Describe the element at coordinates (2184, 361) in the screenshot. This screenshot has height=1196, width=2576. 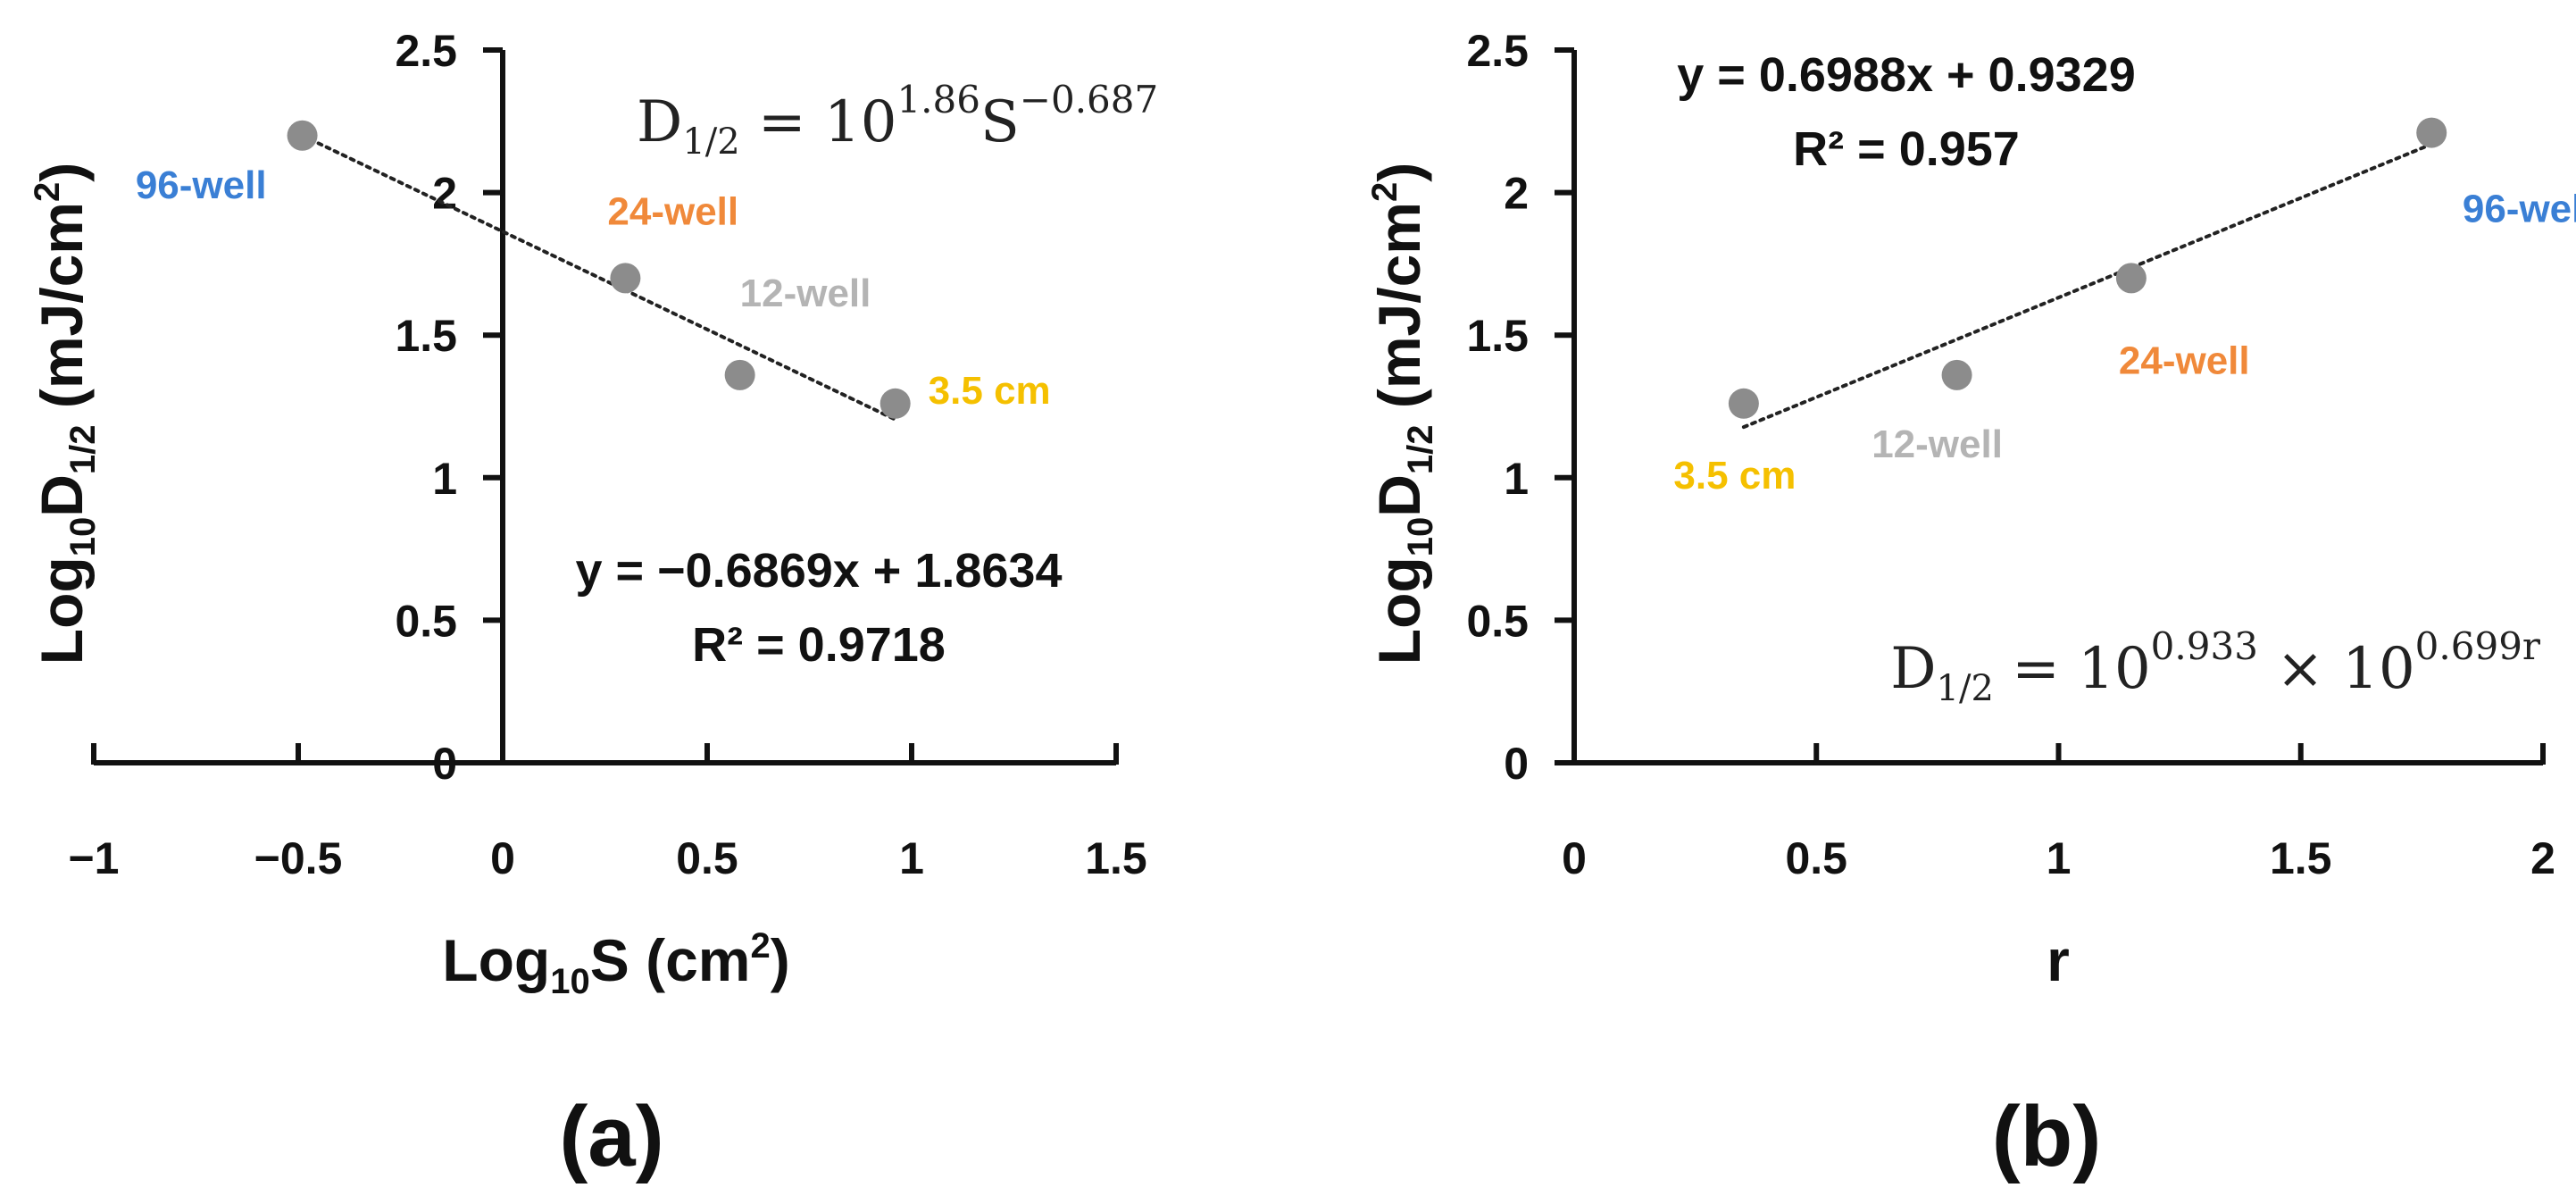
I see `chart-b-point-label: 24-well` at that location.